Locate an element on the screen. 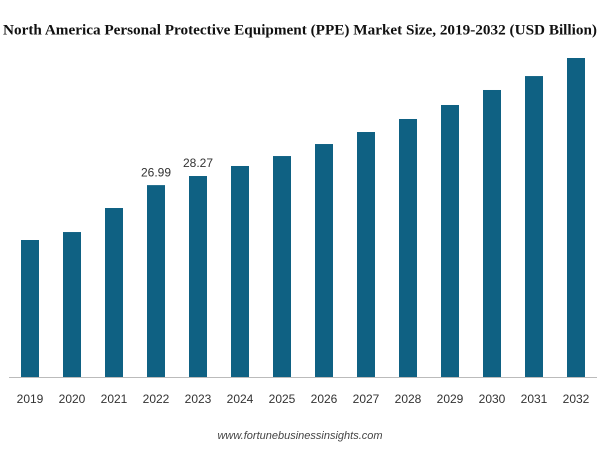  x-tick-label: 2031 is located at coordinates (534, 399).